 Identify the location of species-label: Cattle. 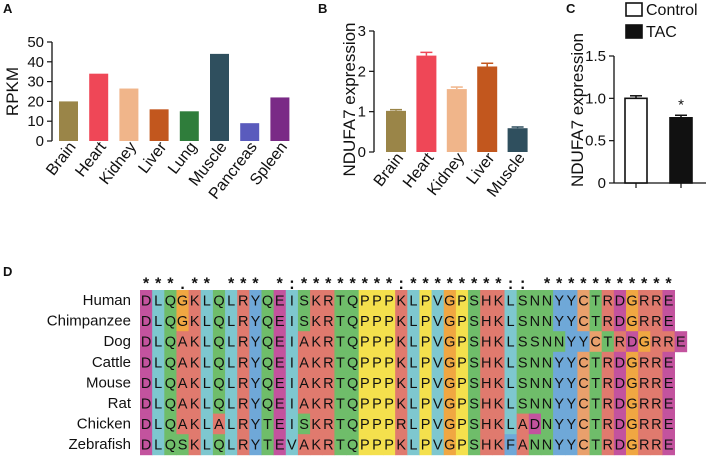
(111, 362).